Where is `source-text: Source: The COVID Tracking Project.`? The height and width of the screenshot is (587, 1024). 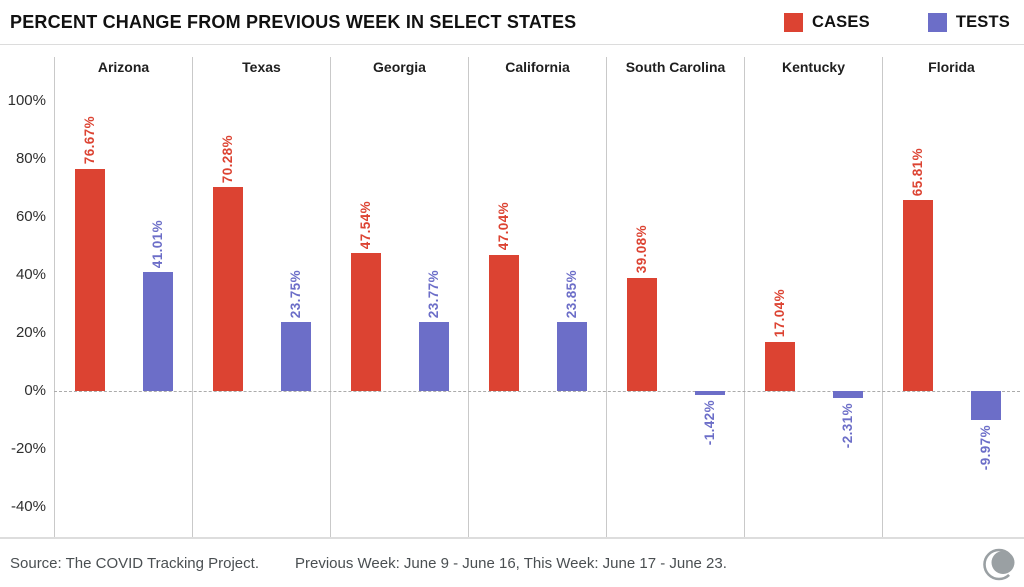
source-text: Source: The COVID Tracking Project. is located at coordinates (134, 563).